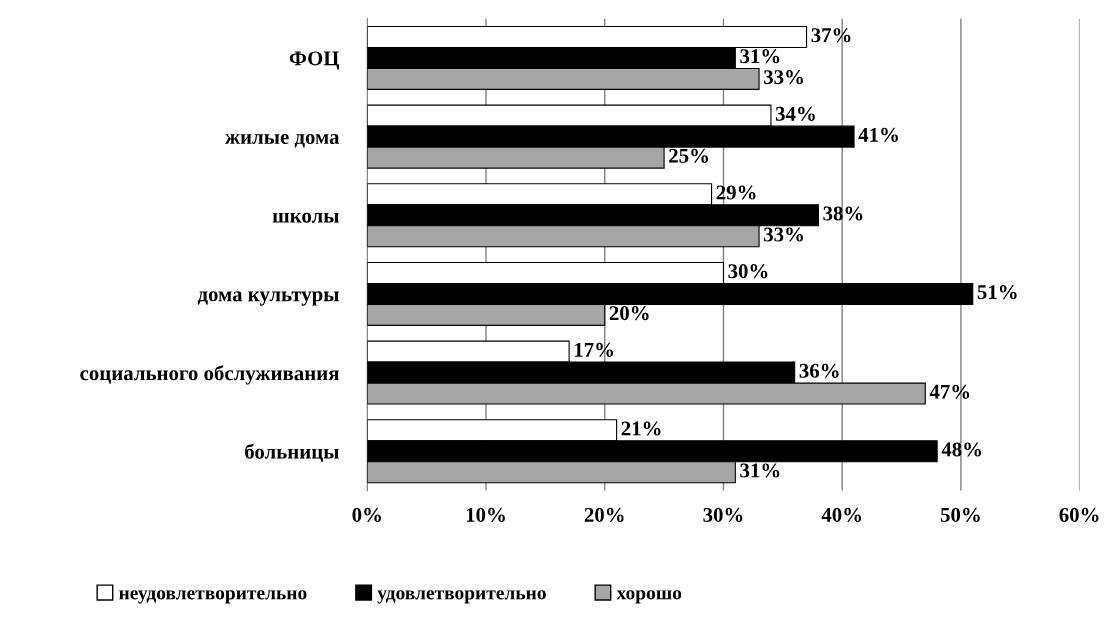  What do you see at coordinates (641, 428) in the screenshot?
I see `data-label: 21%` at bounding box center [641, 428].